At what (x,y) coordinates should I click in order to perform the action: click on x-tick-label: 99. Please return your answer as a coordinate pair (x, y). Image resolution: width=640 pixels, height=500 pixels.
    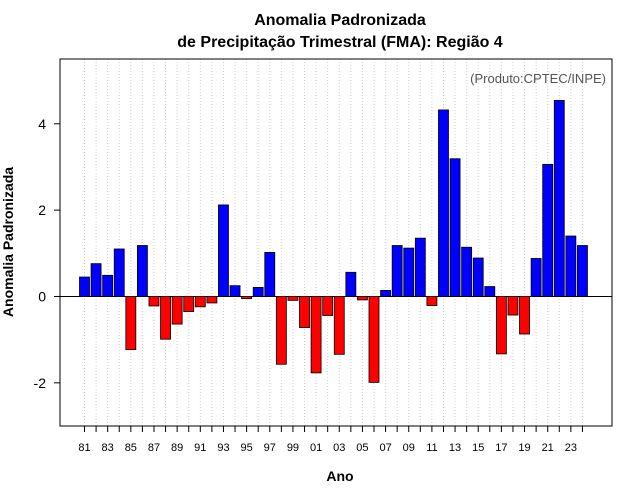
    Looking at the image, I should click on (293, 448).